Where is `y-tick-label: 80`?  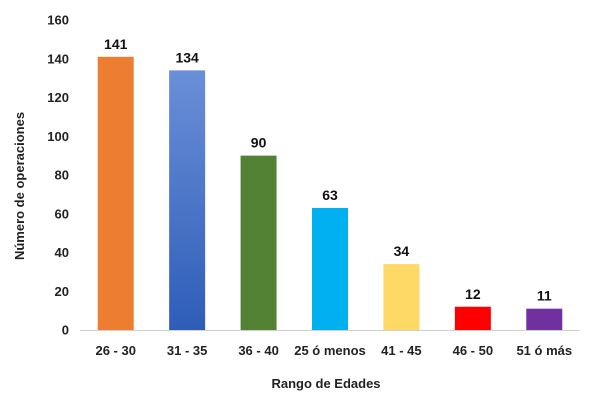 y-tick-label: 80 is located at coordinates (62, 175).